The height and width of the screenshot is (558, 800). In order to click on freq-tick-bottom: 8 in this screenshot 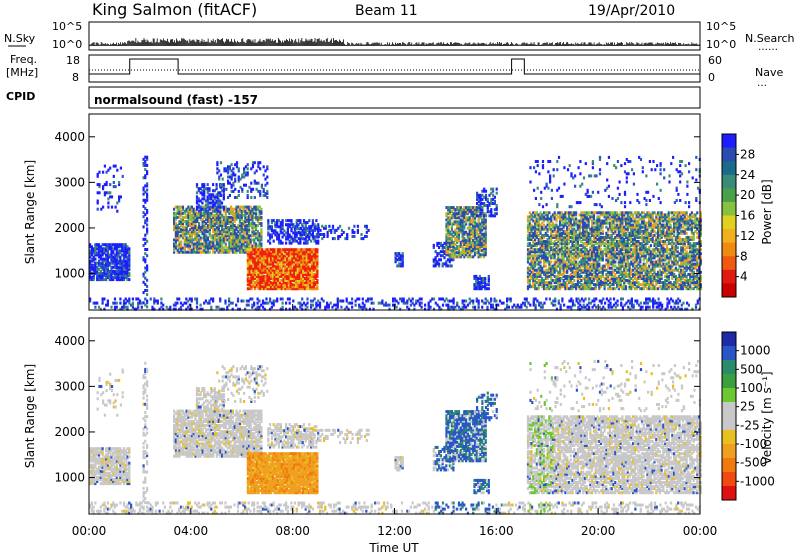, I will do `click(75, 77)`.